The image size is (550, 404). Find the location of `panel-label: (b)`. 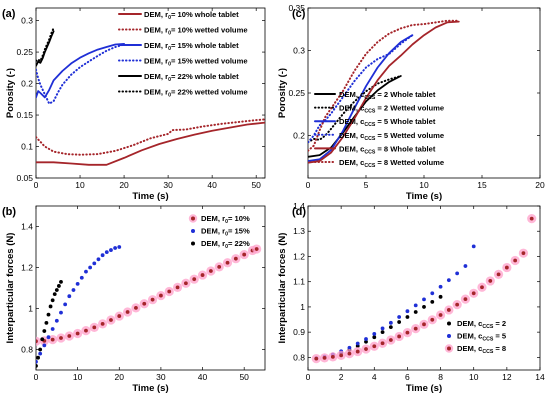

panel-label: (b) is located at coordinates (9, 212).